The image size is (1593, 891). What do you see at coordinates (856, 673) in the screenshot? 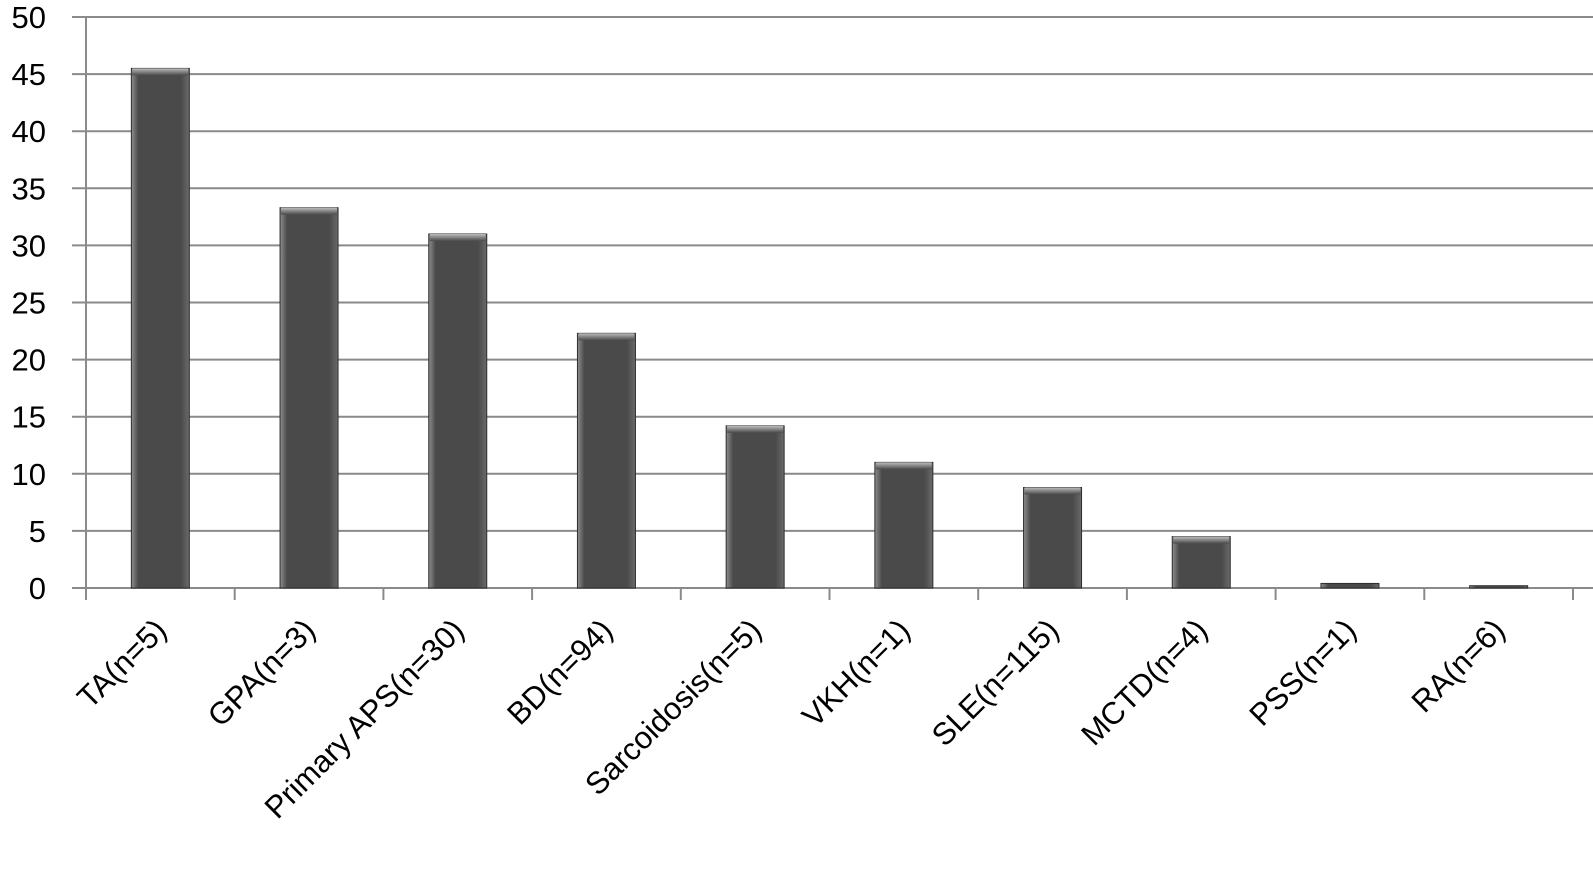
I see `x-category-label: VKH(n=1)` at bounding box center [856, 673].